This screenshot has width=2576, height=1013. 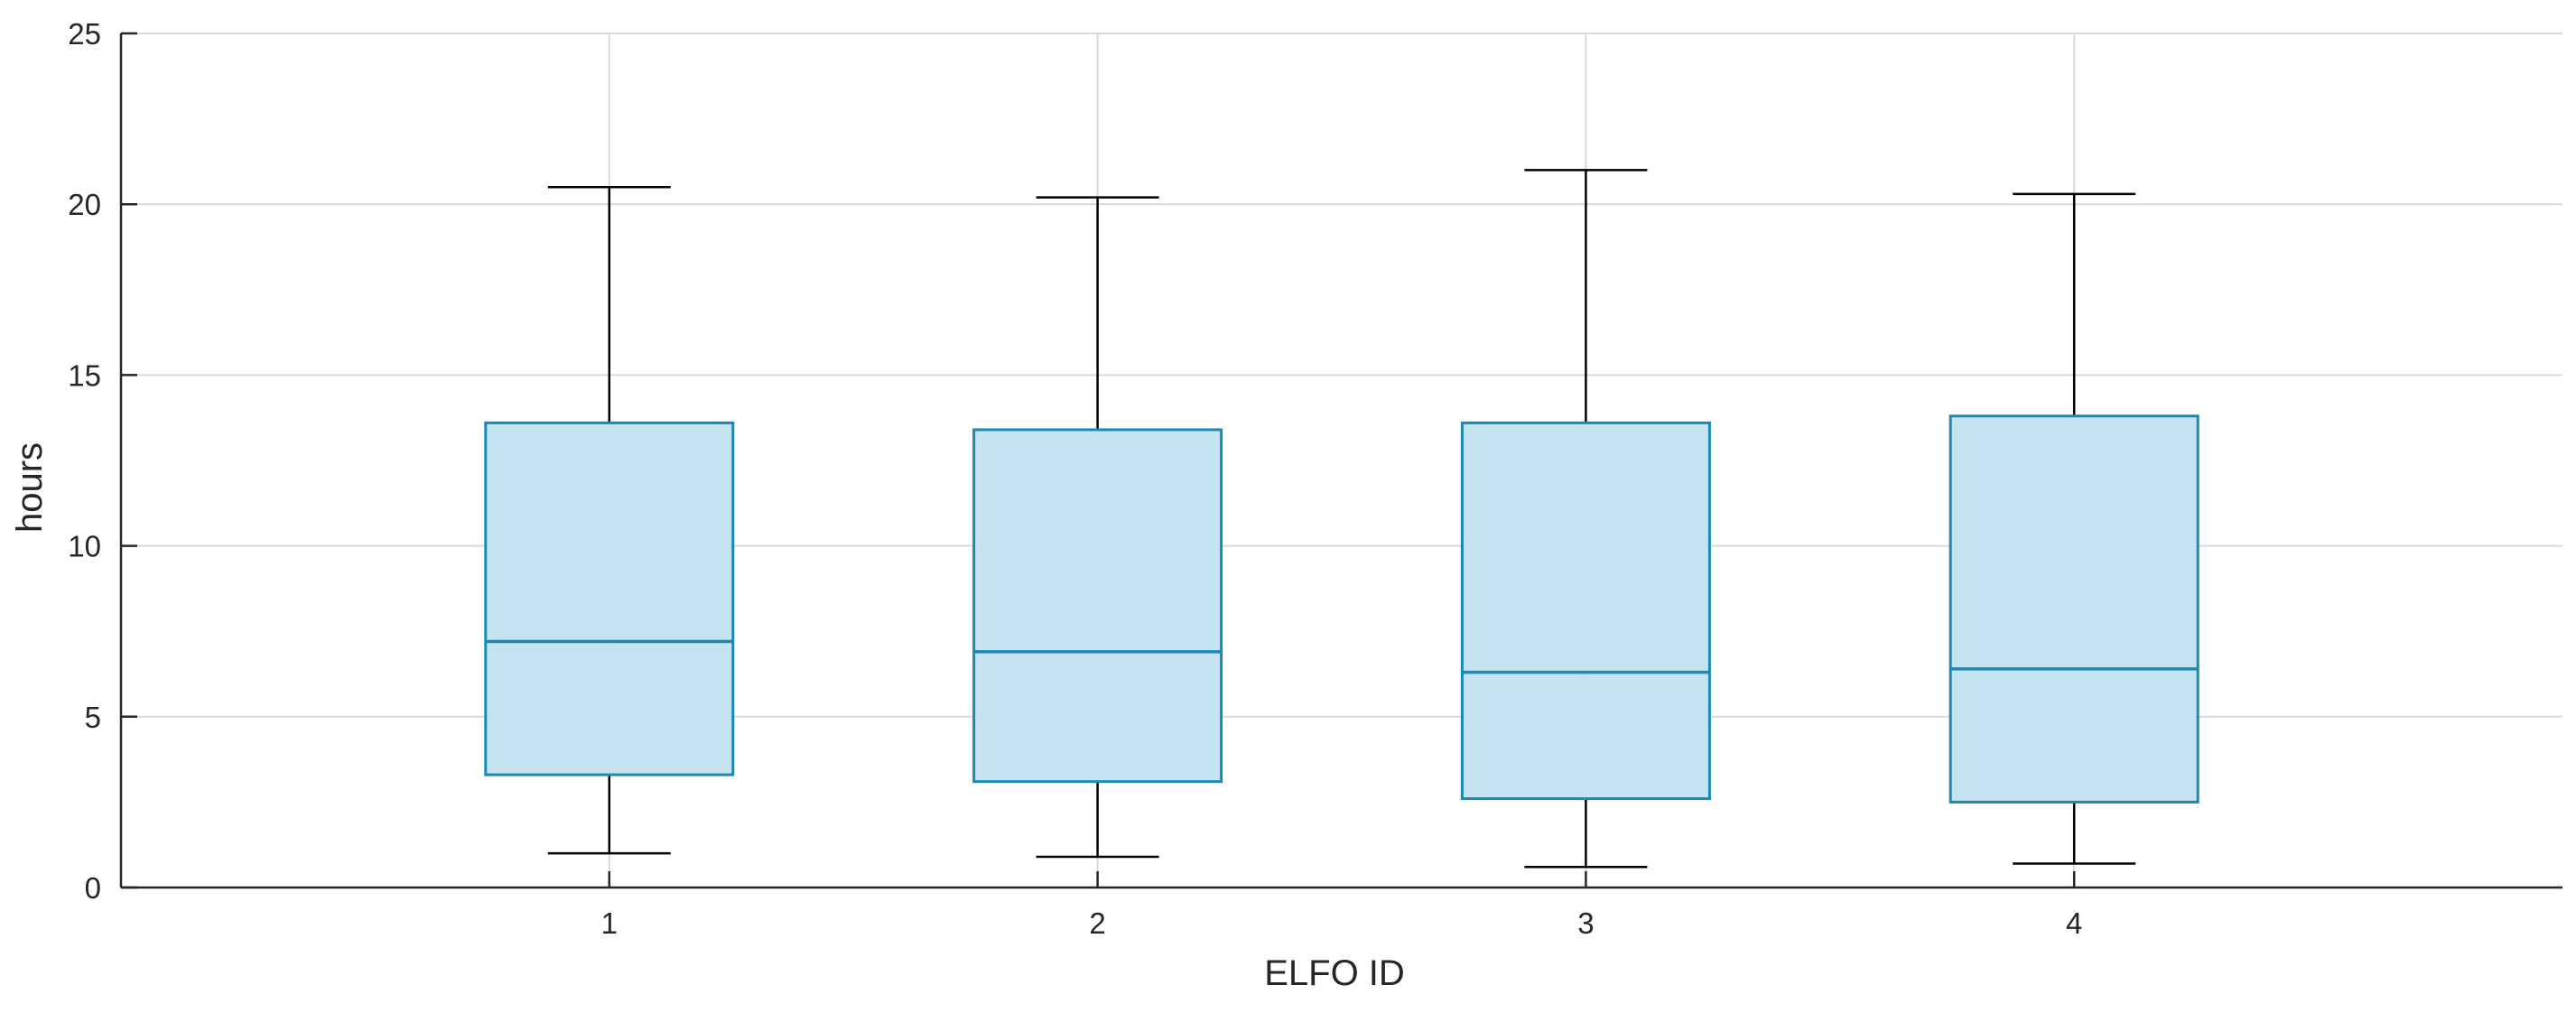 What do you see at coordinates (1334, 973) in the screenshot?
I see `x-axis-title: ELFO ID` at bounding box center [1334, 973].